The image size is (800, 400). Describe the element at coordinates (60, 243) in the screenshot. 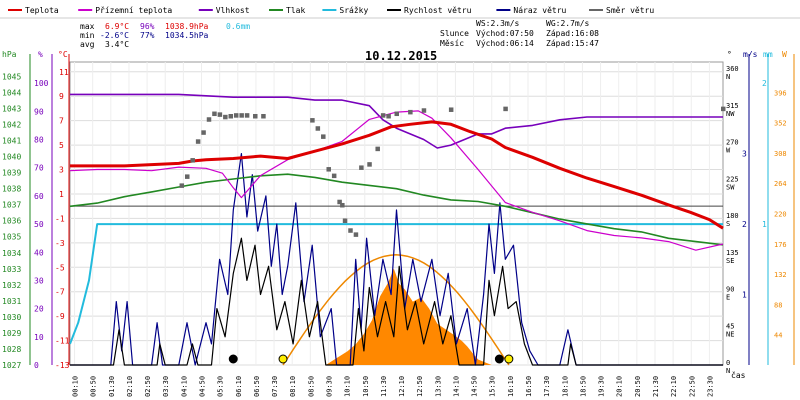

I see `temperature-tick-label: -3` at that location.